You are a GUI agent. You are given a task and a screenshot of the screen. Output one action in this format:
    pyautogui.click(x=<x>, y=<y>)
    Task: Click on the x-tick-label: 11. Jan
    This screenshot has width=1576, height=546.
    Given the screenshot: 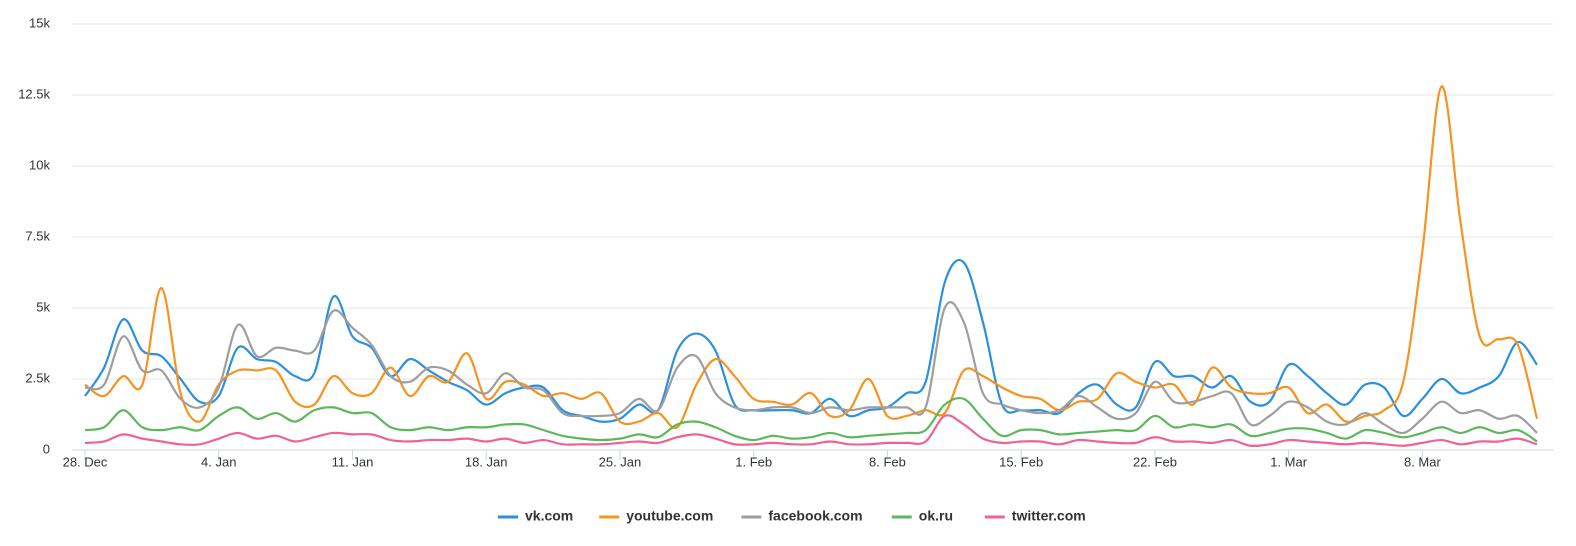 What is the action you would take?
    pyautogui.click(x=353, y=461)
    